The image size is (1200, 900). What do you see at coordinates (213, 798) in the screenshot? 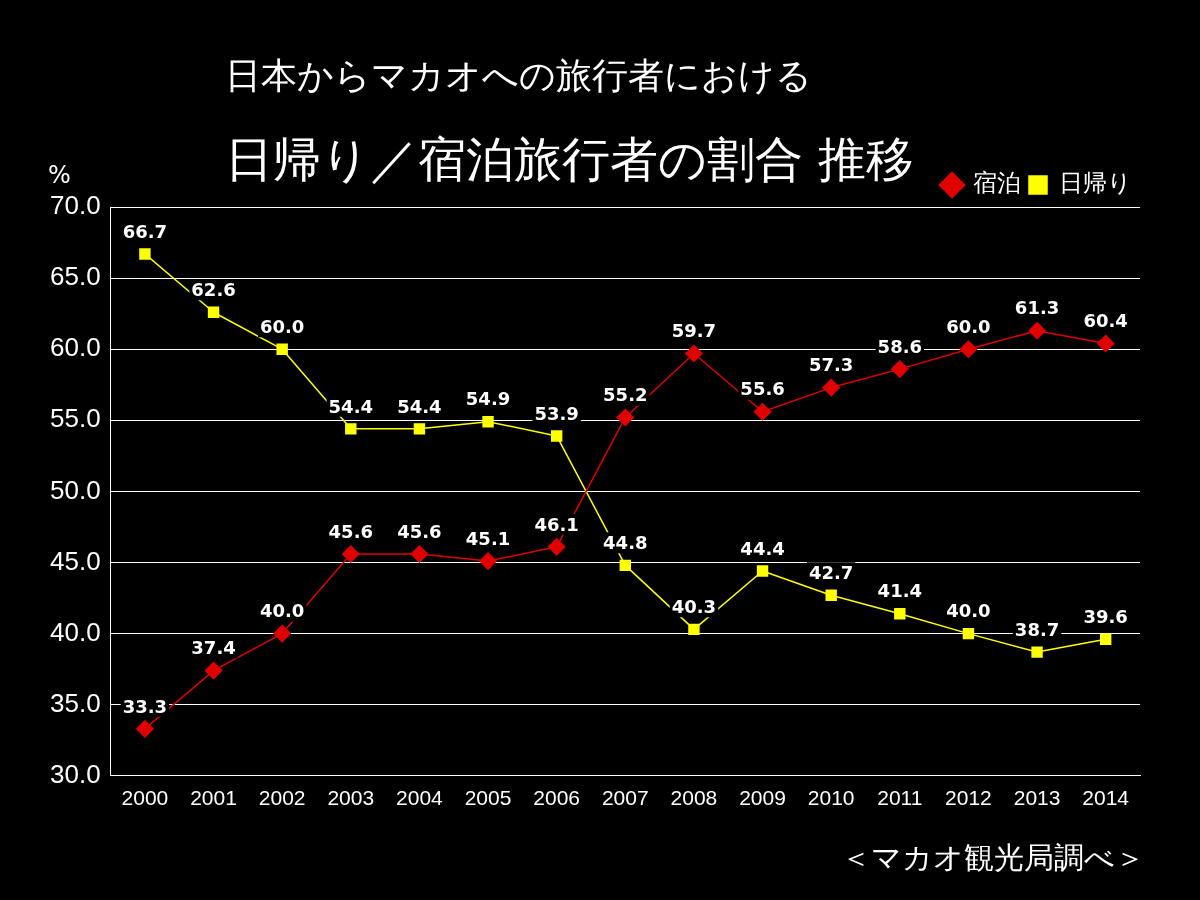
I see `x-tick-label: 2001` at bounding box center [213, 798].